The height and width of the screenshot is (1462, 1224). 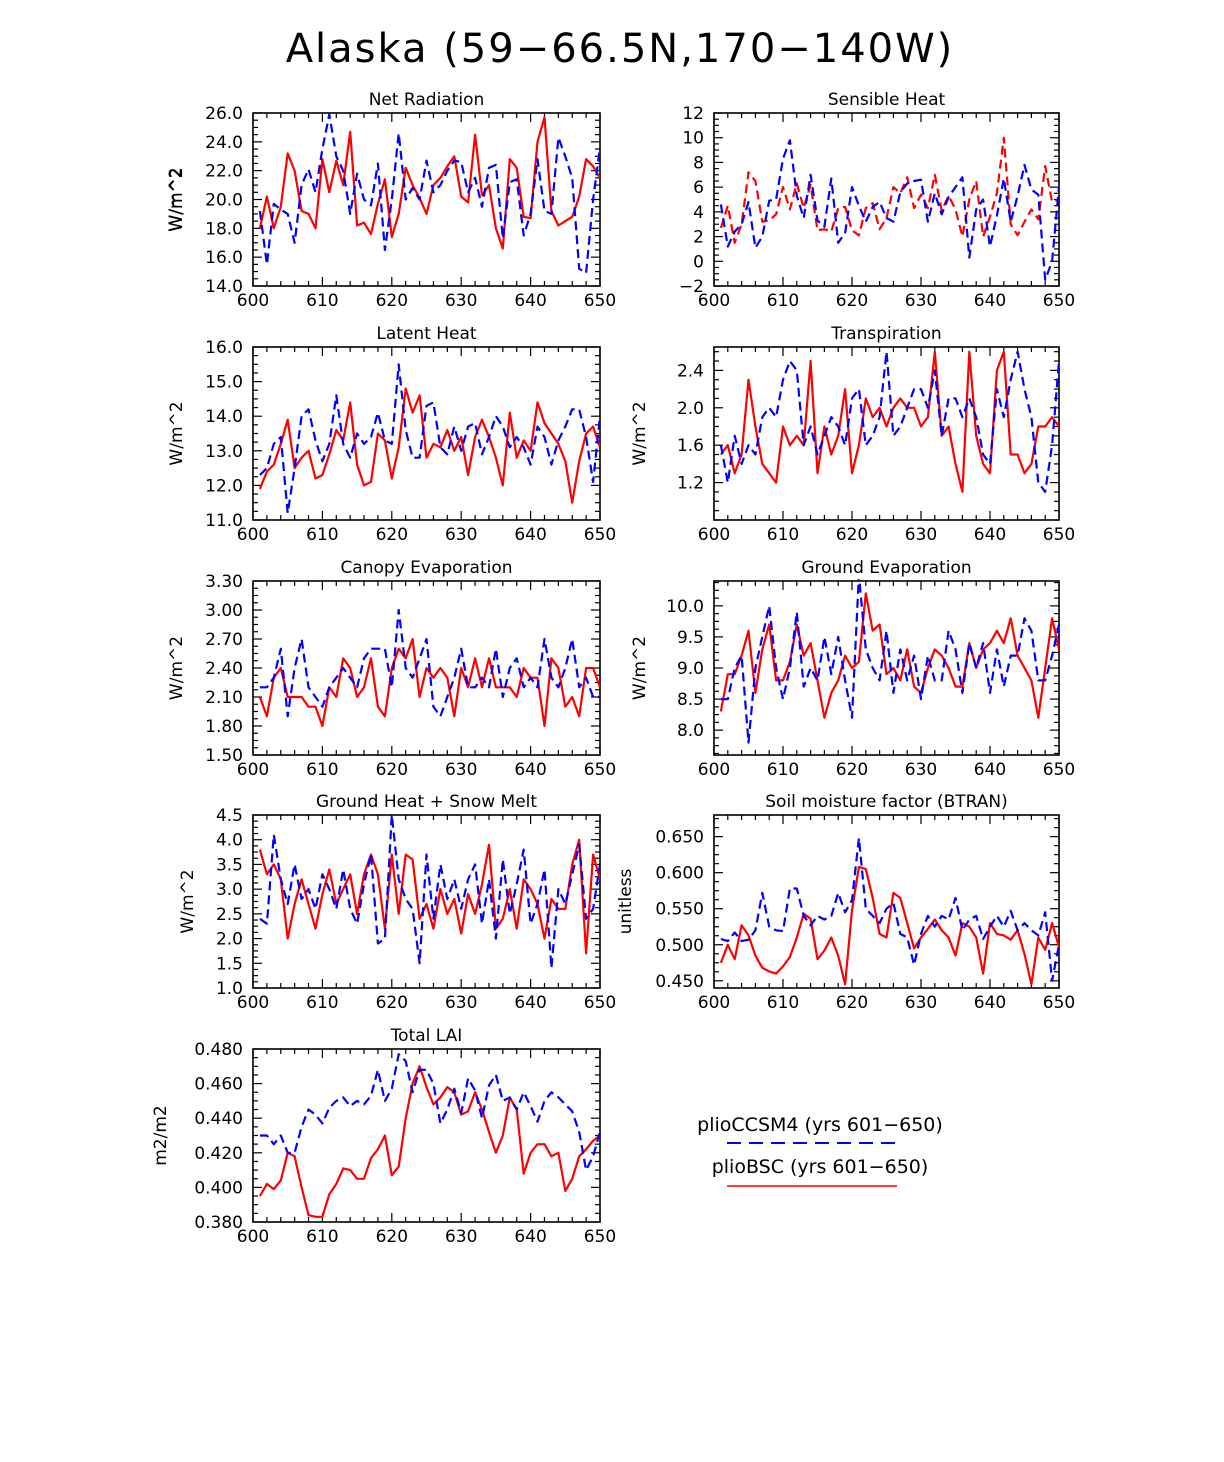 What do you see at coordinates (690, 446) in the screenshot?
I see `y-tick-label: 1.6` at bounding box center [690, 446].